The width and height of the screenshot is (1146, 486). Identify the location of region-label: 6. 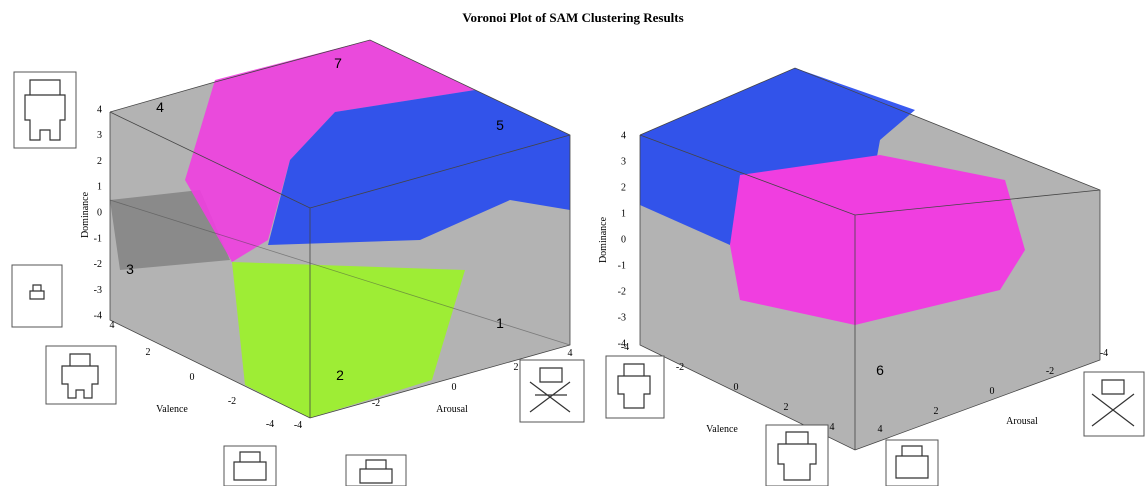
(880, 370).